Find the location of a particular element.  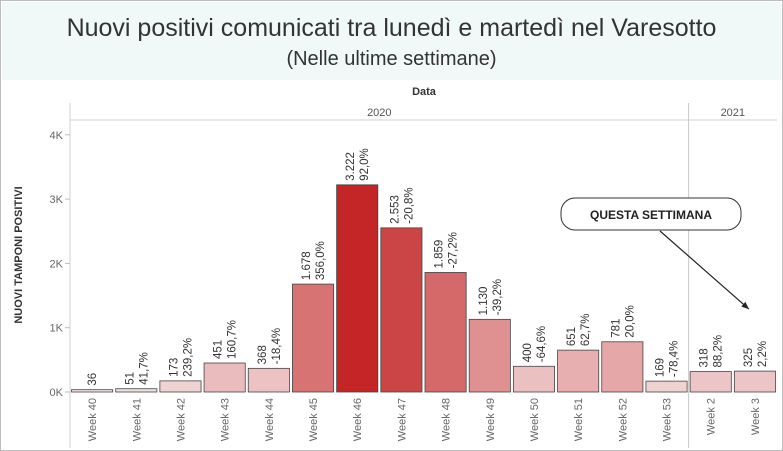

bar-value-label: 1.130 is located at coordinates (484, 301).